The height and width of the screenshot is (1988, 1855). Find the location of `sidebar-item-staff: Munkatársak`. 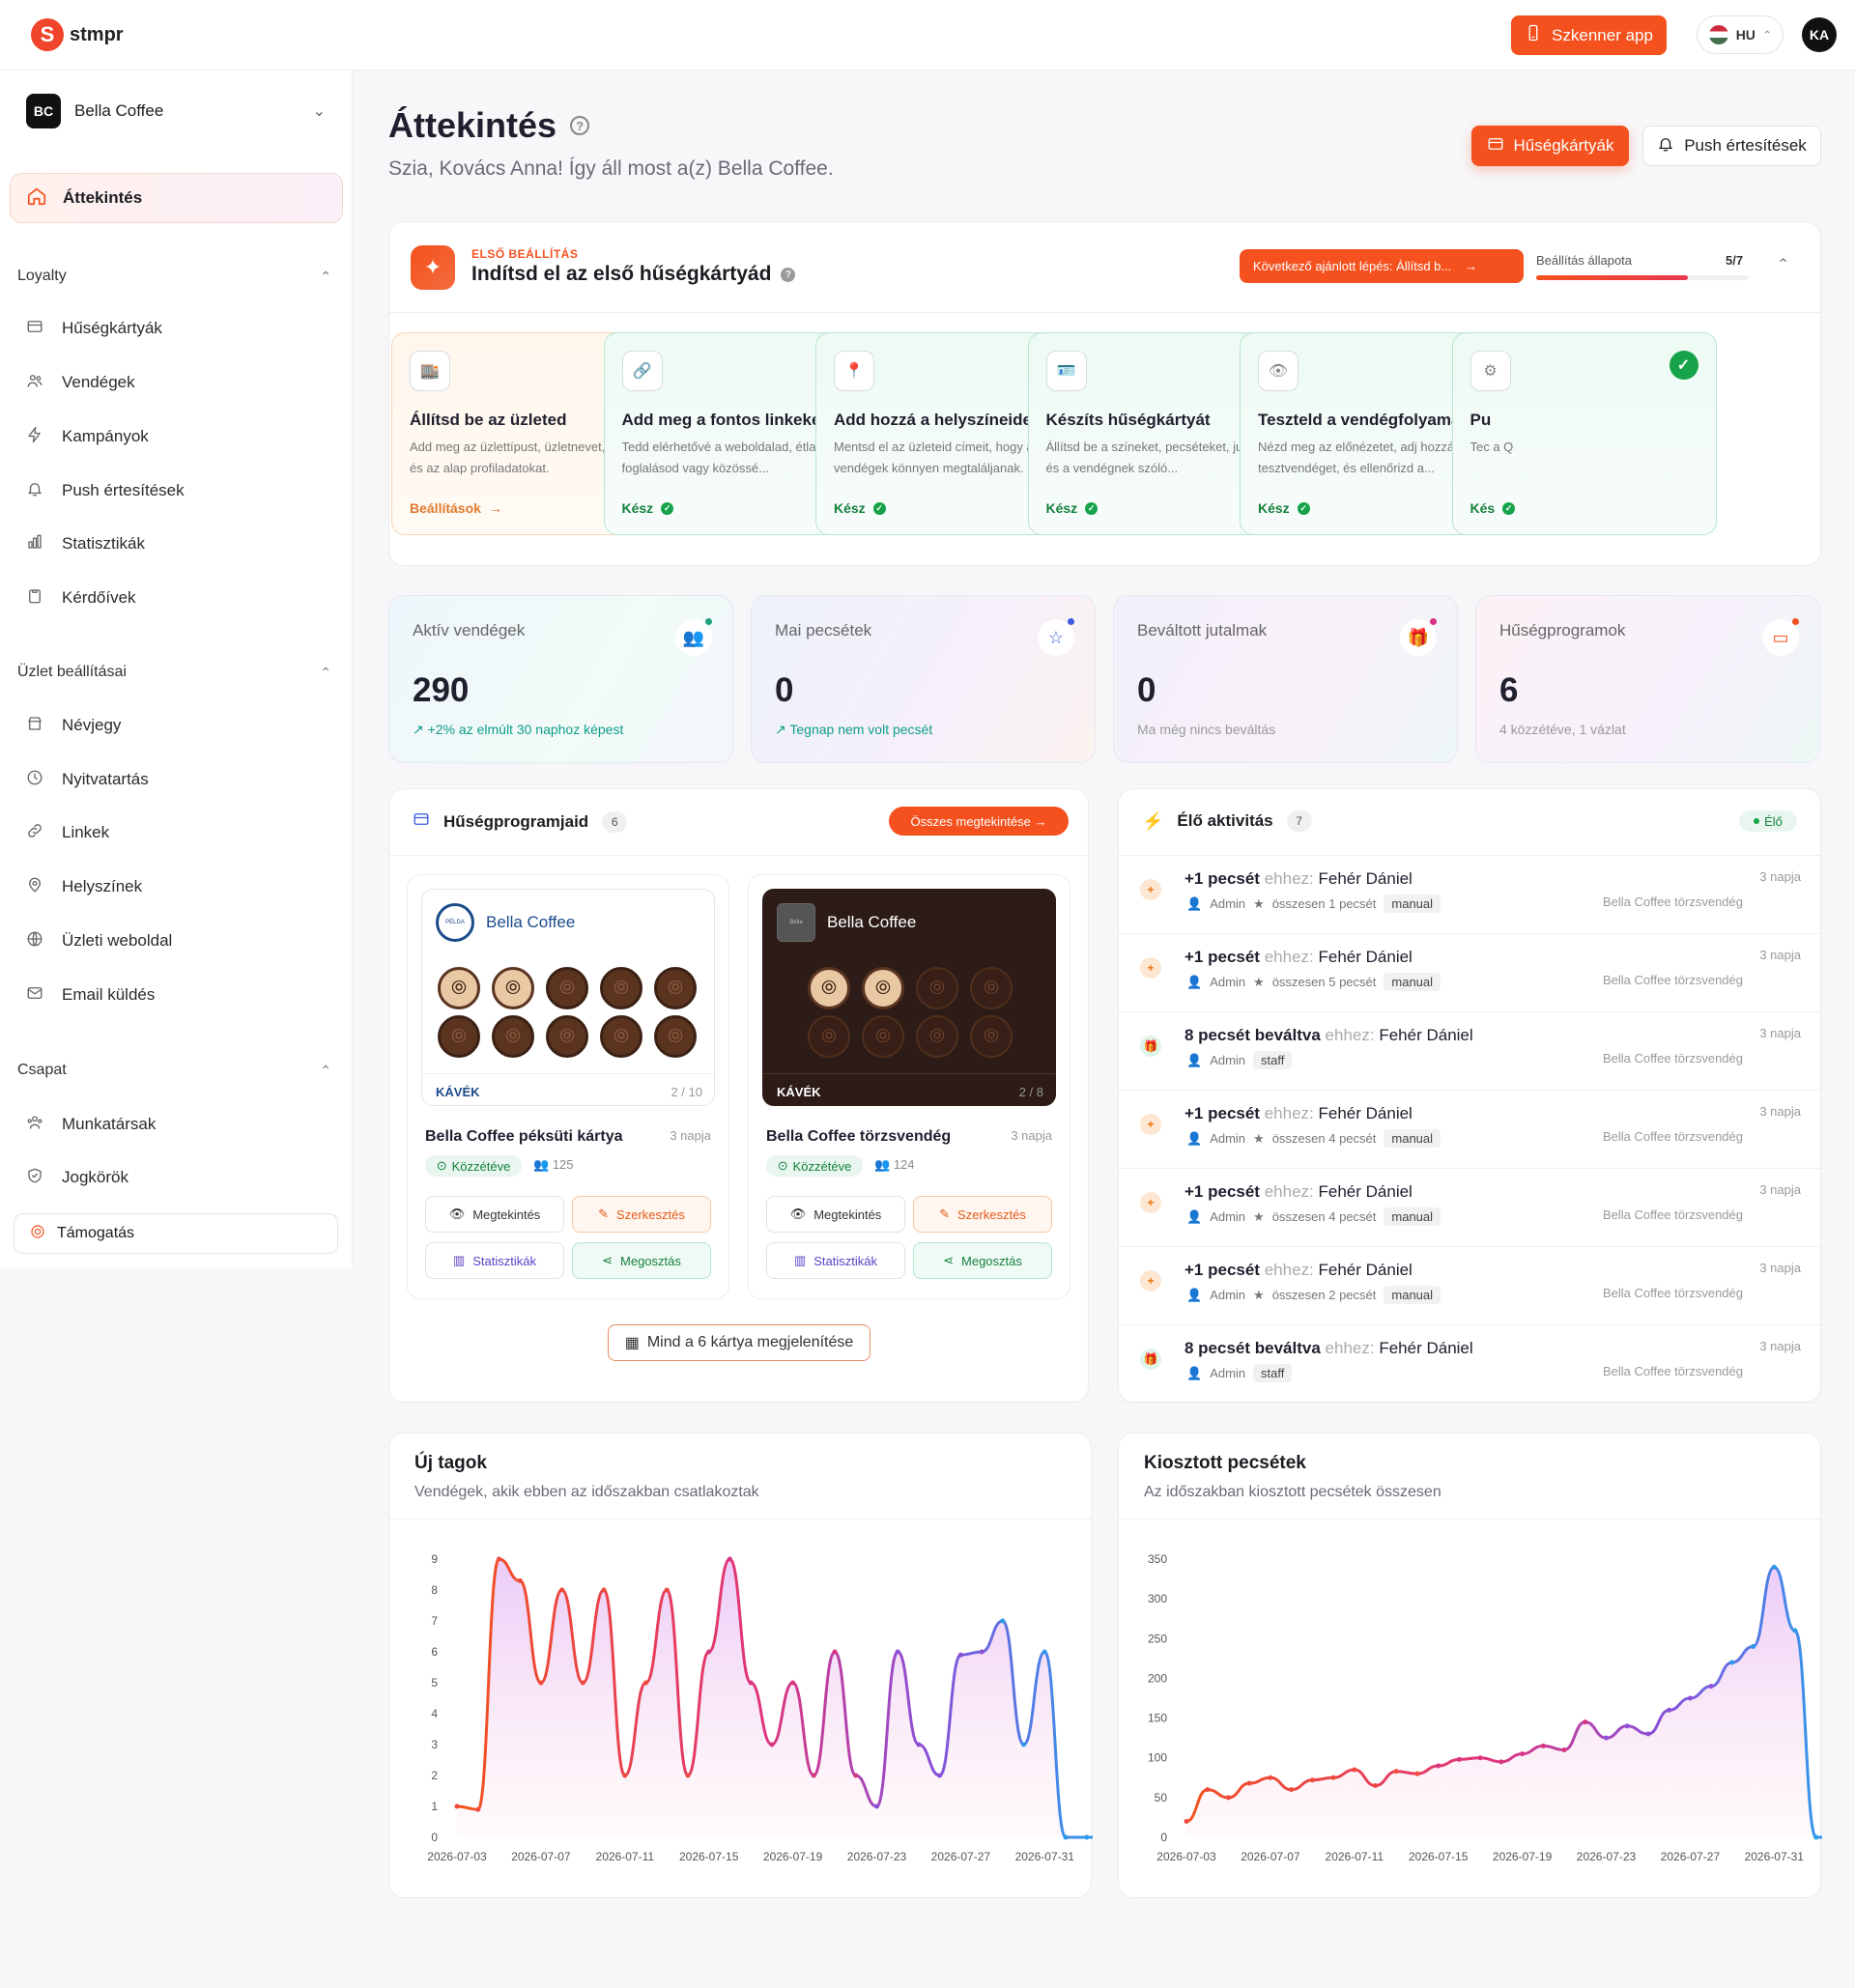

sidebar-item-staff: Munkatársak is located at coordinates (177, 1124).